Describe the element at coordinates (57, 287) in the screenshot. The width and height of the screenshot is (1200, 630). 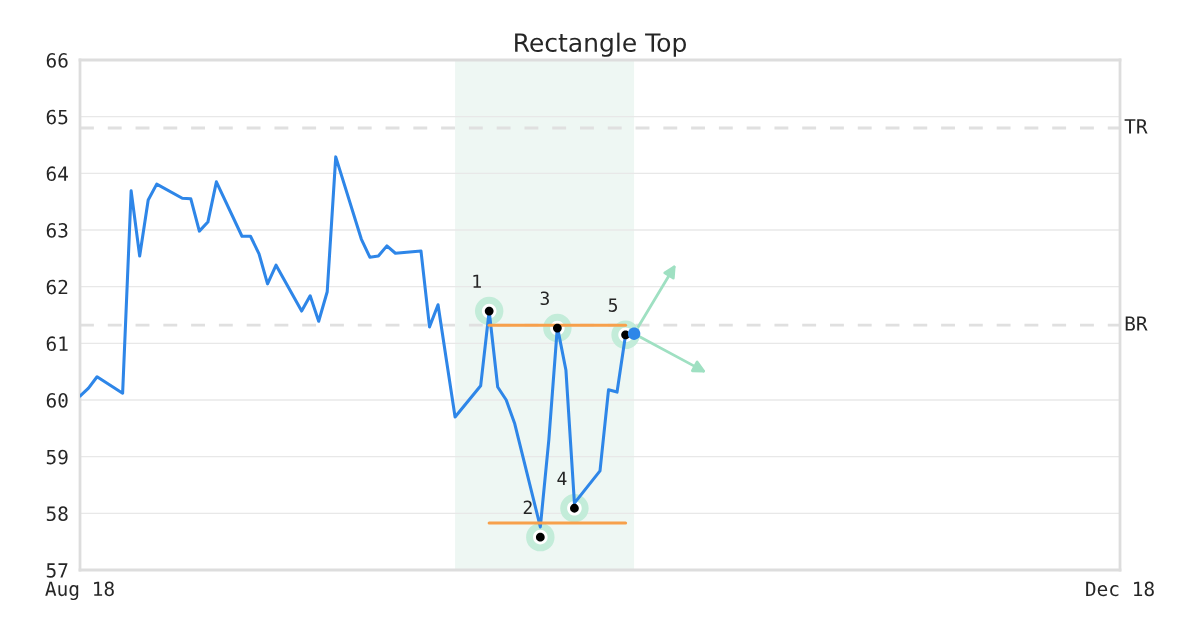
I see `y-tick-label: 62` at that location.